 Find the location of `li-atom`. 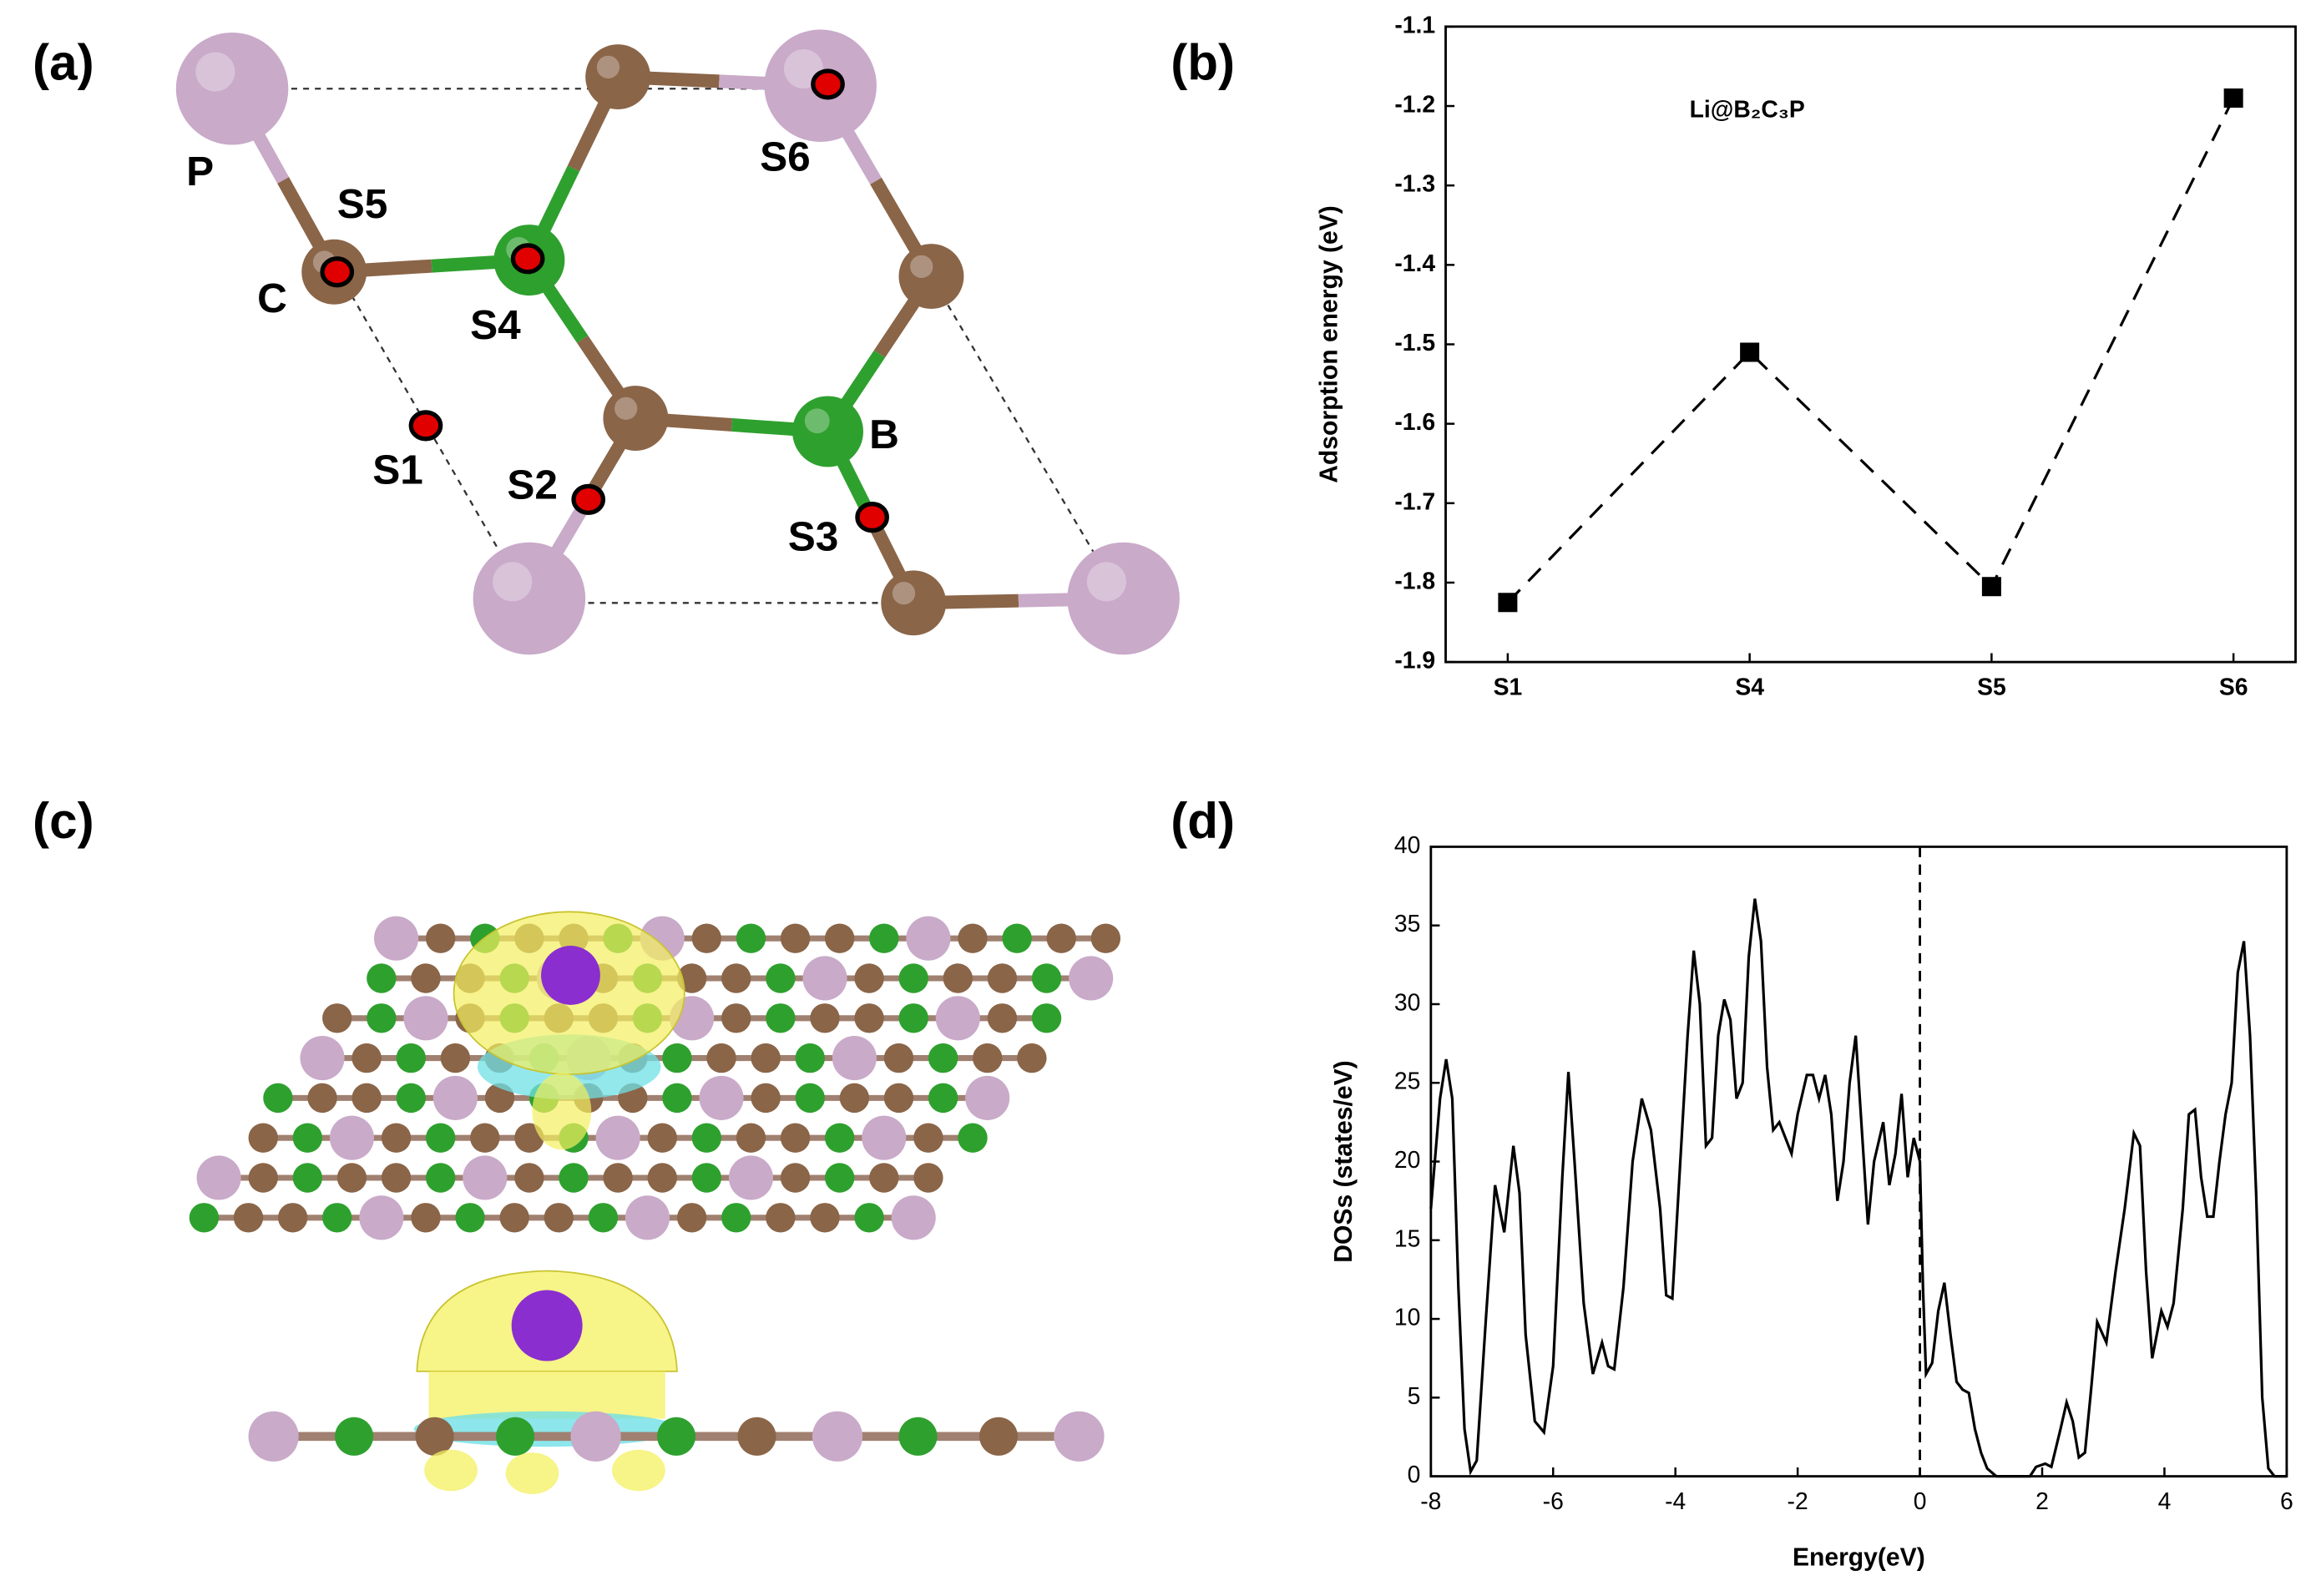

li-atom is located at coordinates (547, 1325).